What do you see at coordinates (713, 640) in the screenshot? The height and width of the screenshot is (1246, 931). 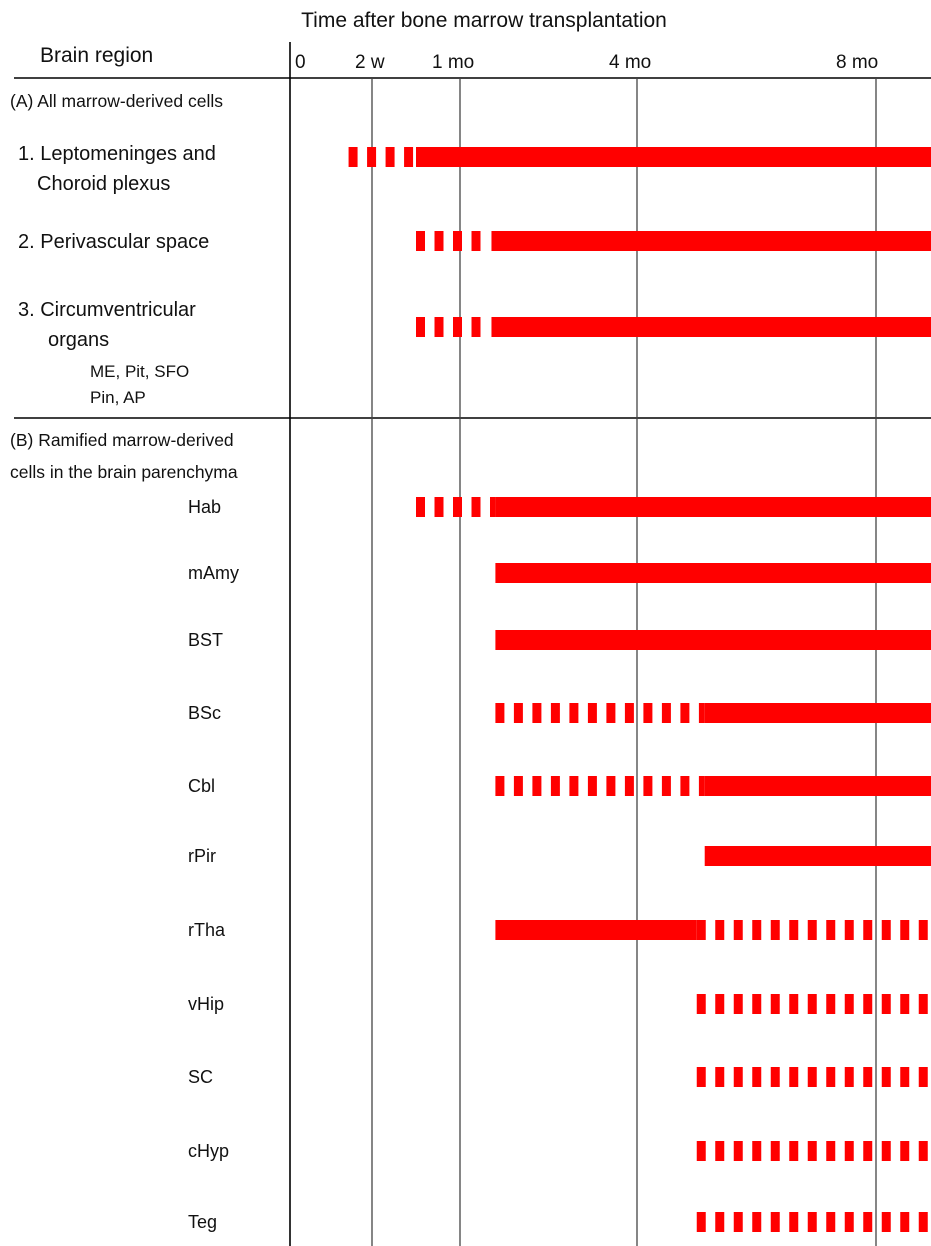 I see `row-bst-bar-solid` at bounding box center [713, 640].